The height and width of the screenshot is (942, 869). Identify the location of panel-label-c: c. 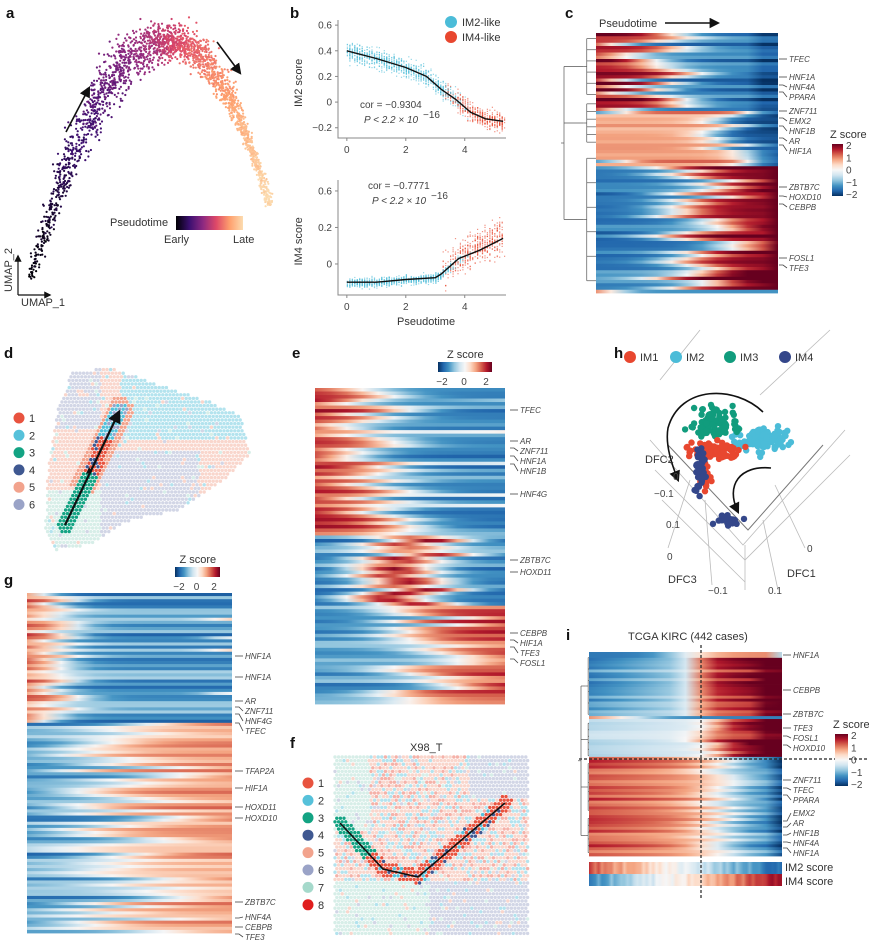
(569, 13).